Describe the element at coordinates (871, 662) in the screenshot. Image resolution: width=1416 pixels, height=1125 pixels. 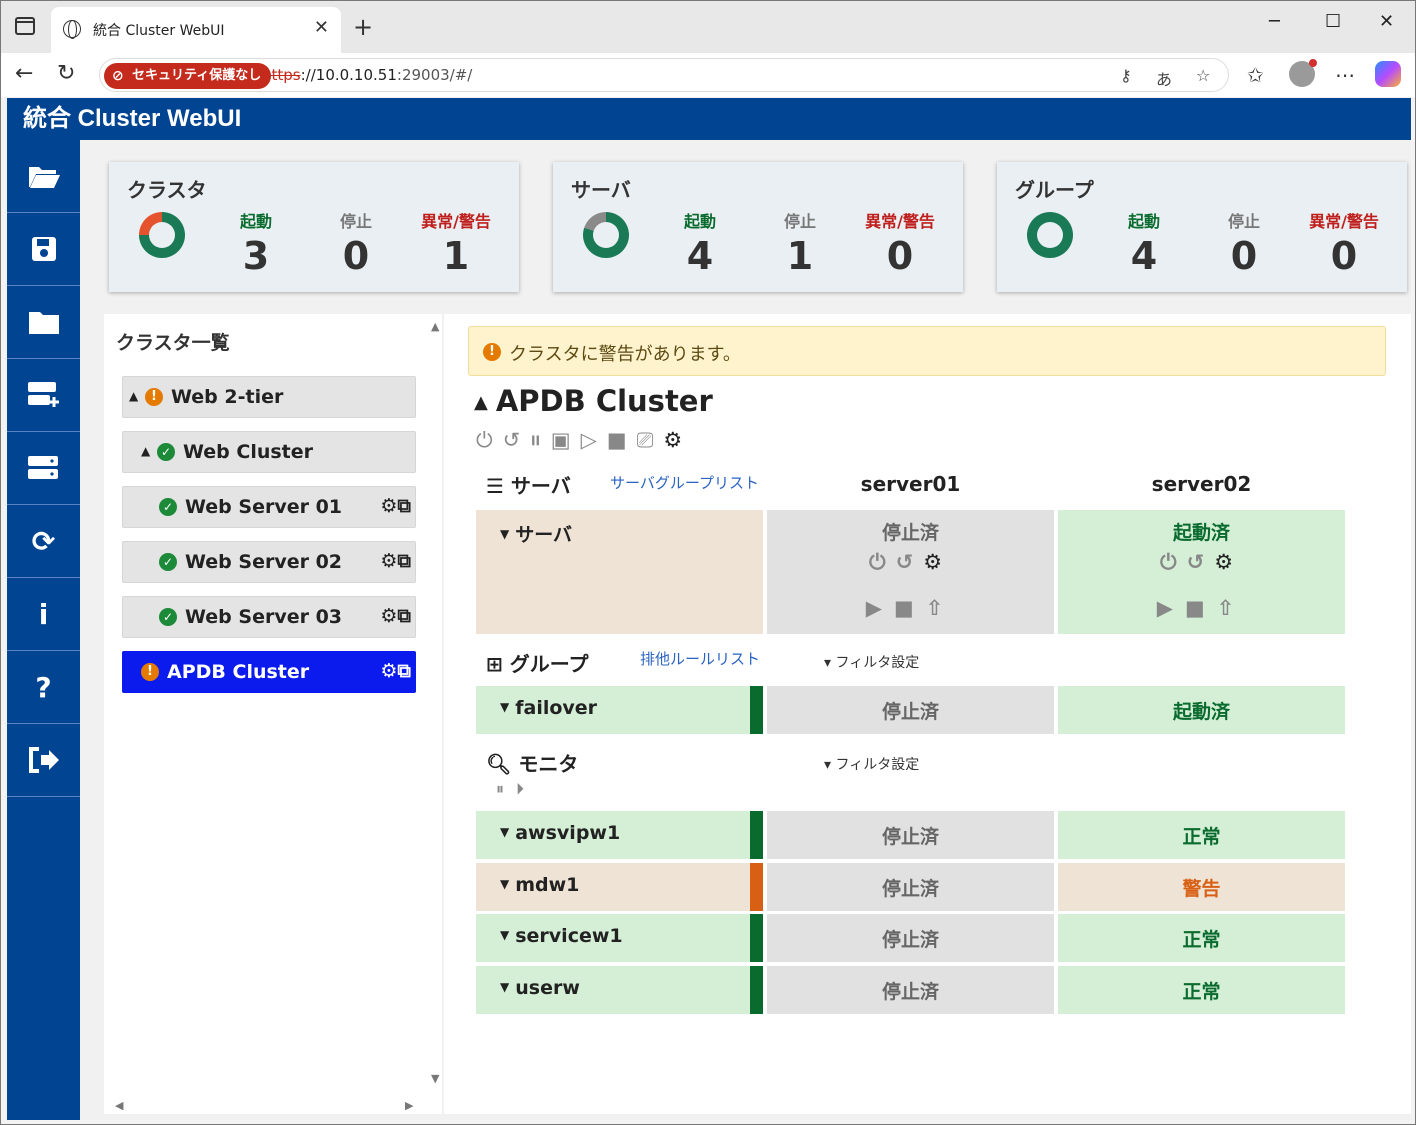
I see `group-filter-toggle: ▾ フィルタ設定` at that location.